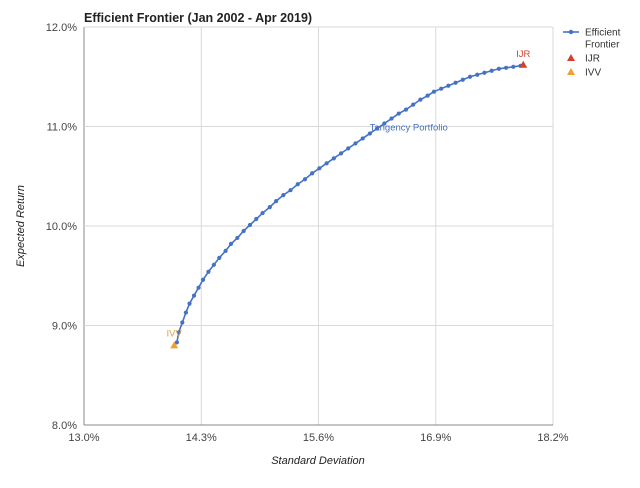 Image resolution: width=640 pixels, height=488 pixels. I want to click on y-tick-label: 8.0%, so click(64, 426).